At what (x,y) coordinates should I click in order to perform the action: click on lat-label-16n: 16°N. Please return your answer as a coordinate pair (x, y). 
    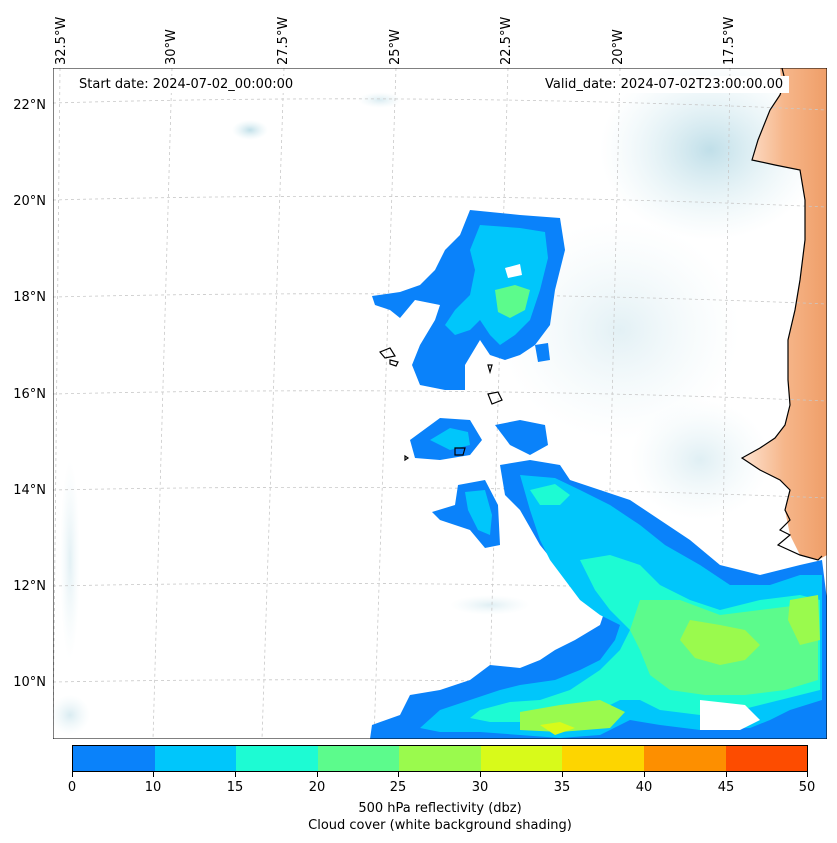
    Looking at the image, I should click on (29, 394).